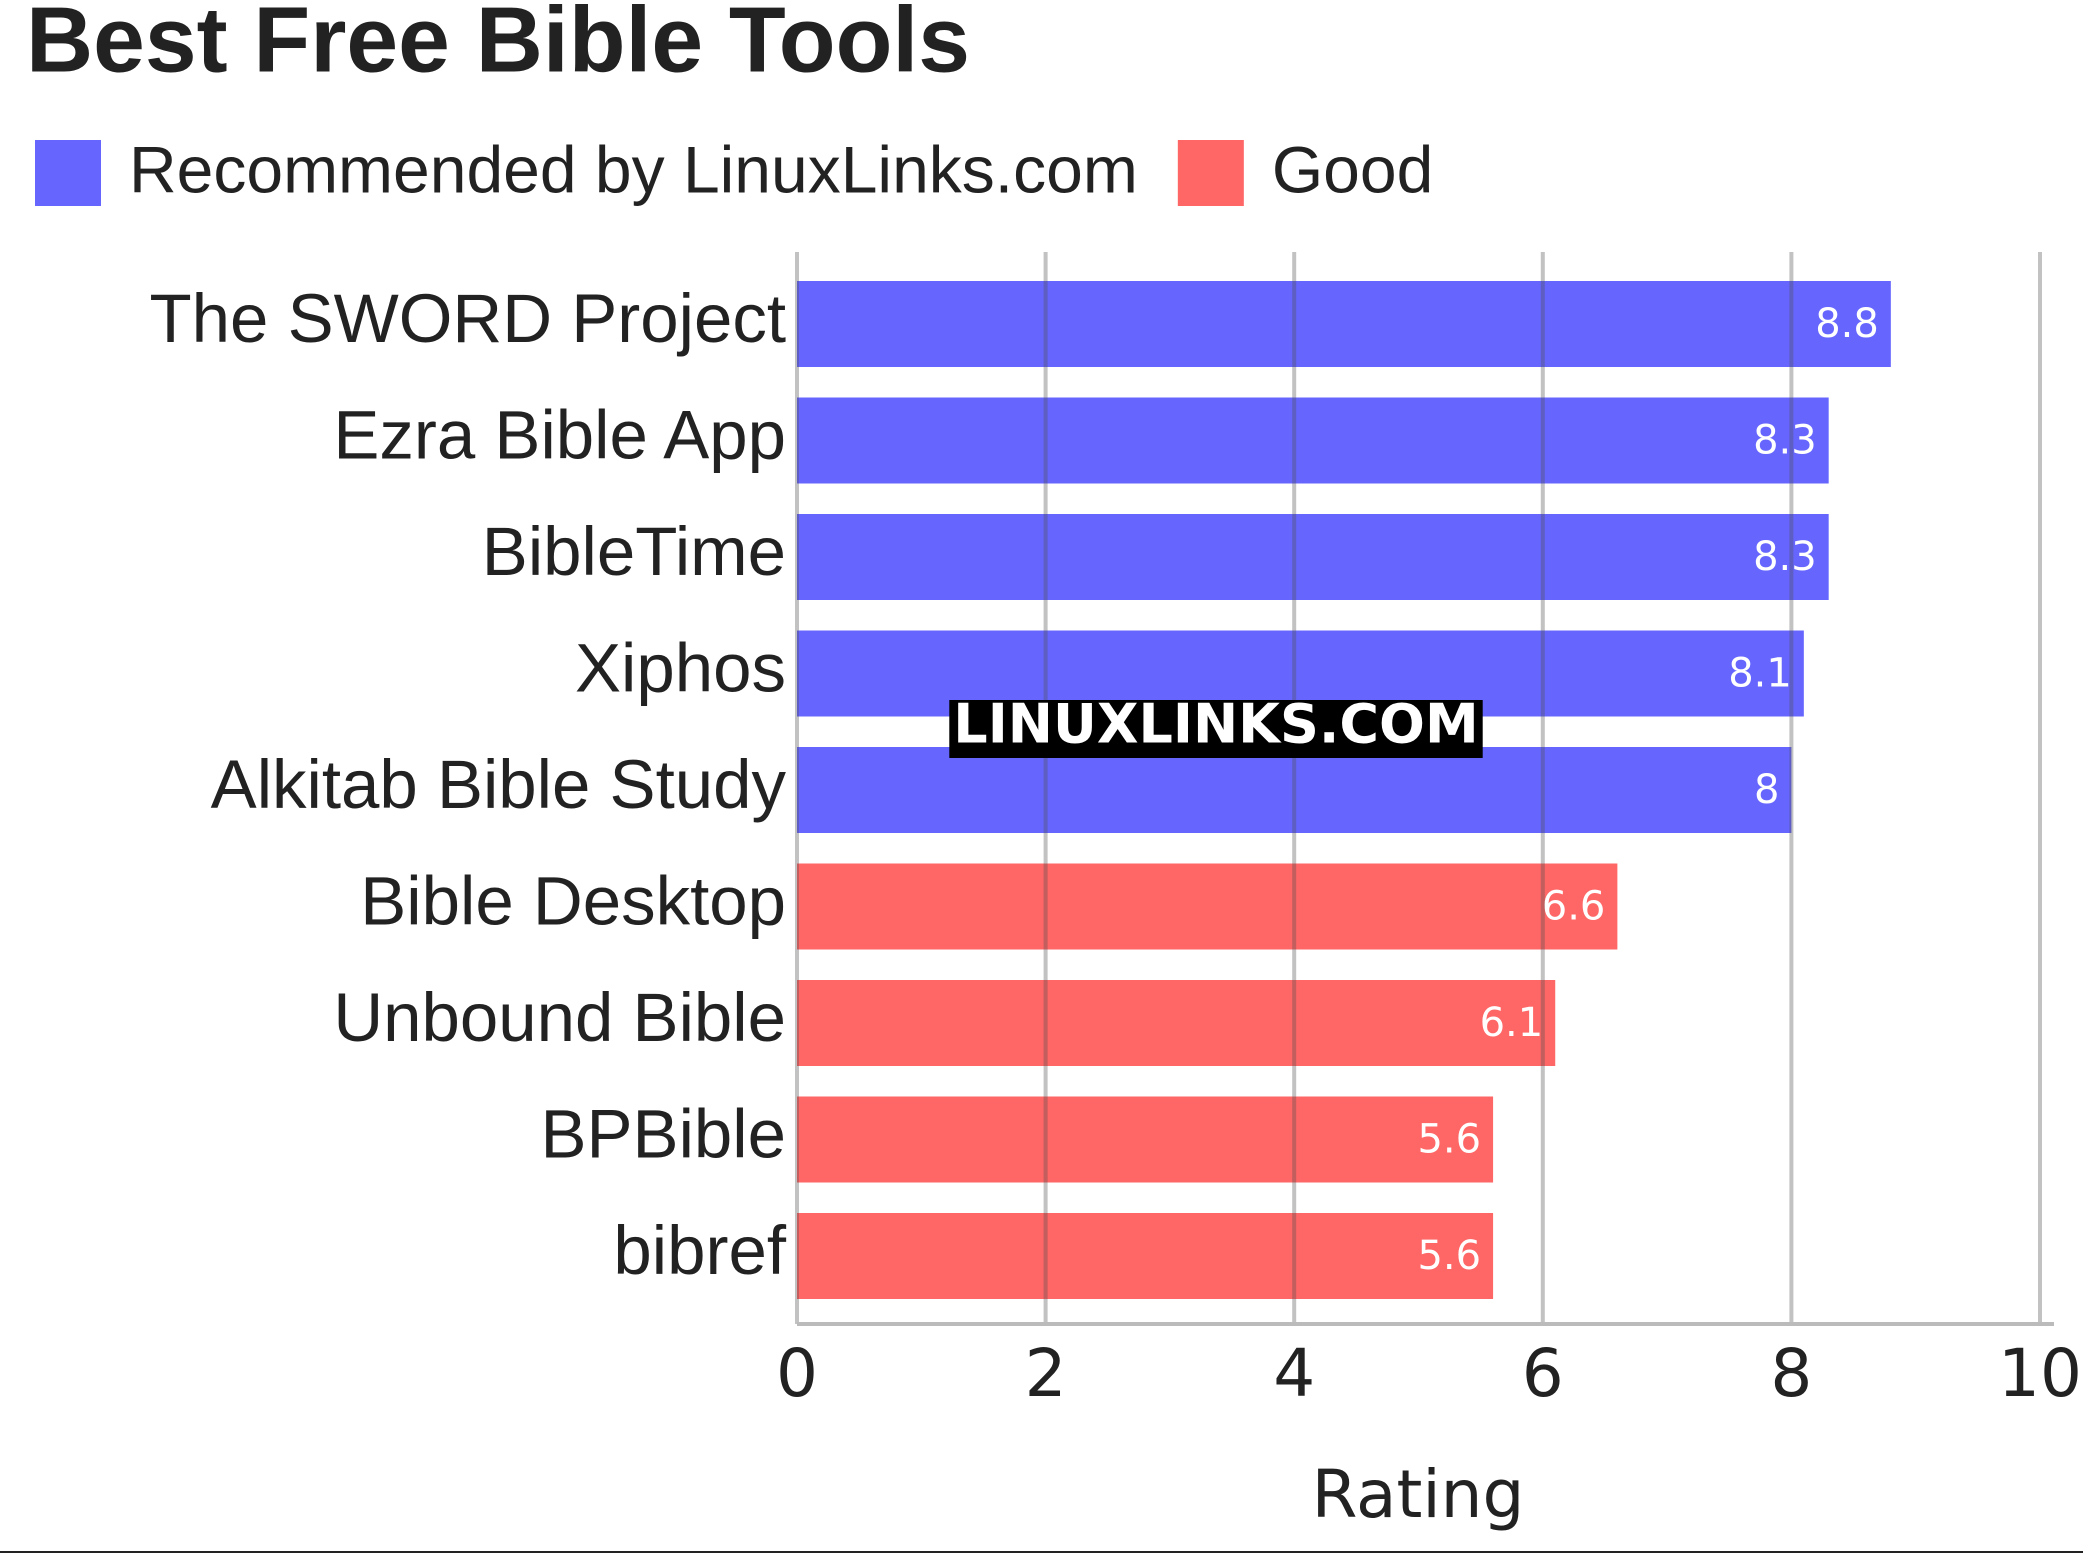  What do you see at coordinates (1791, 1373) in the screenshot?
I see `x-tick-label: 8` at bounding box center [1791, 1373].